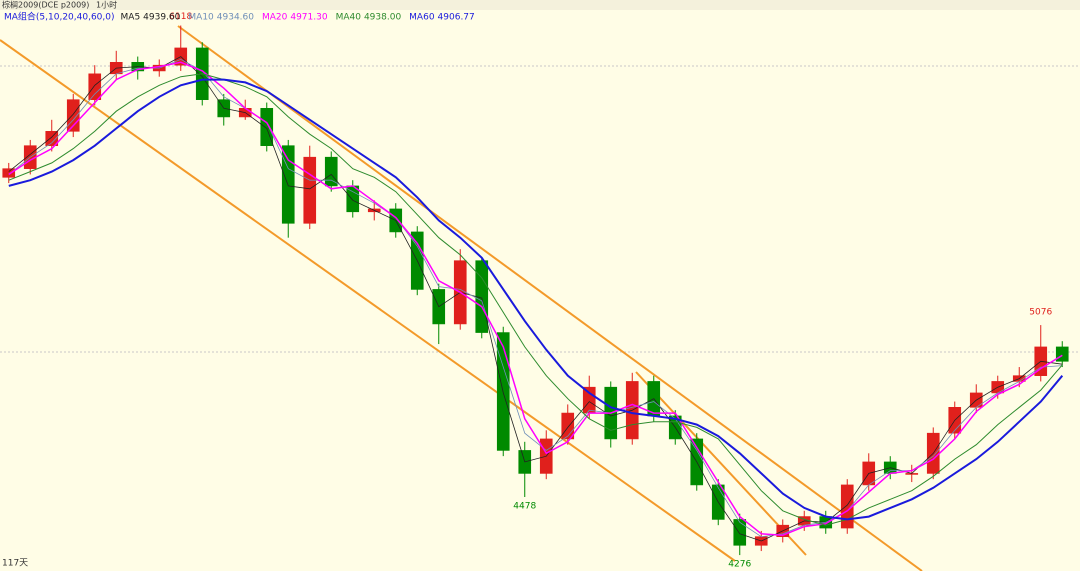 Image resolution: width=1080 pixels, height=571 pixels. What do you see at coordinates (1040, 313) in the screenshot?
I see `extreme-label: 5076` at bounding box center [1040, 313].